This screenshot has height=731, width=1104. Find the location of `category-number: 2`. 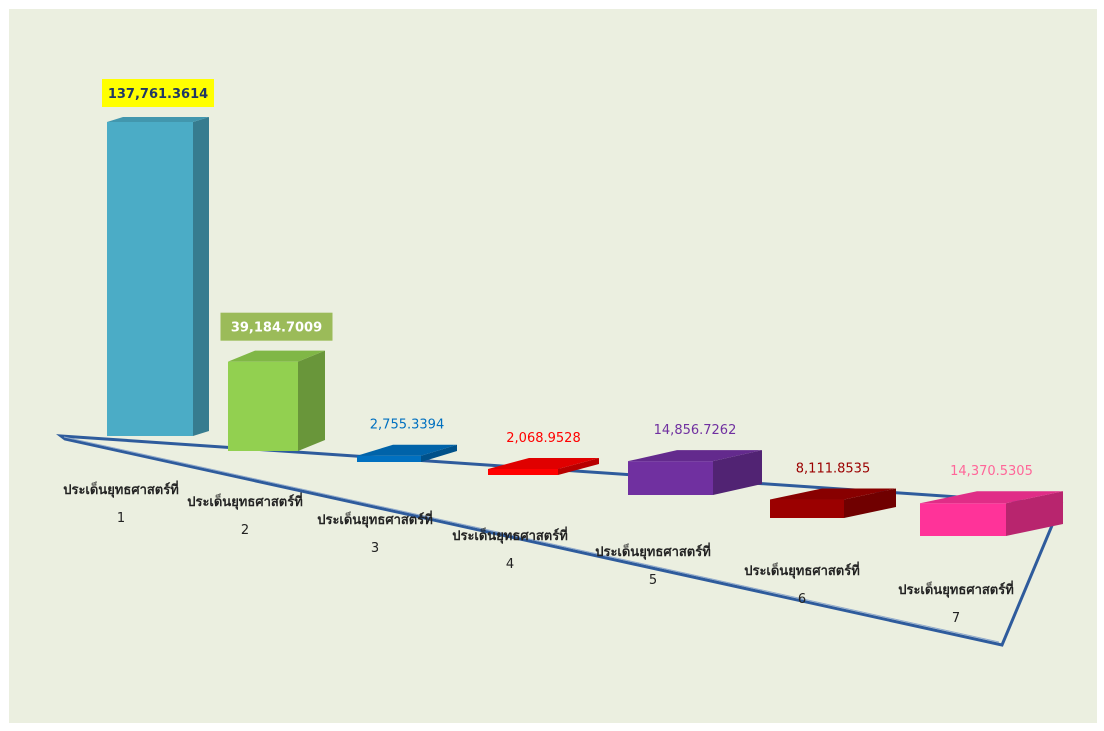

category-number: 2 is located at coordinates (245, 530).